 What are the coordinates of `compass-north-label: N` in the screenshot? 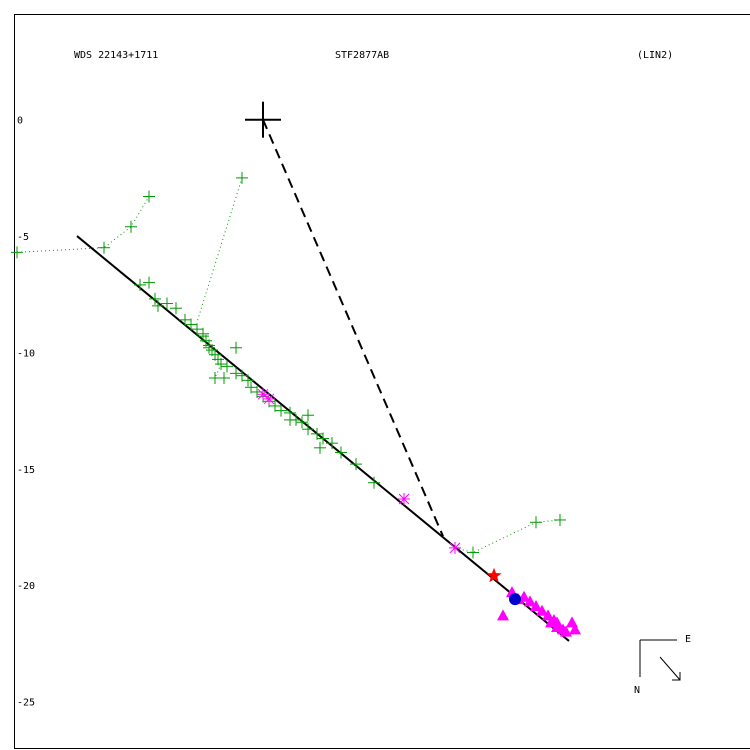 It's located at (637, 690).